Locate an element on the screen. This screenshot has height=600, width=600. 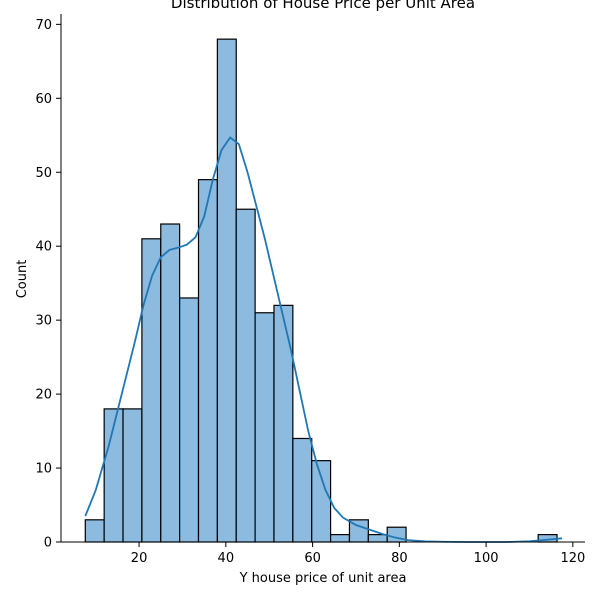
x-axis-ticks: 20 40 60 80 100 120 is located at coordinates (358, 554).